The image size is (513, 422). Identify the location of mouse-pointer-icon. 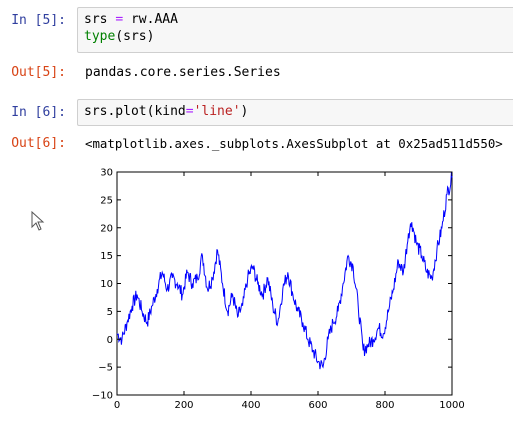
(38, 221).